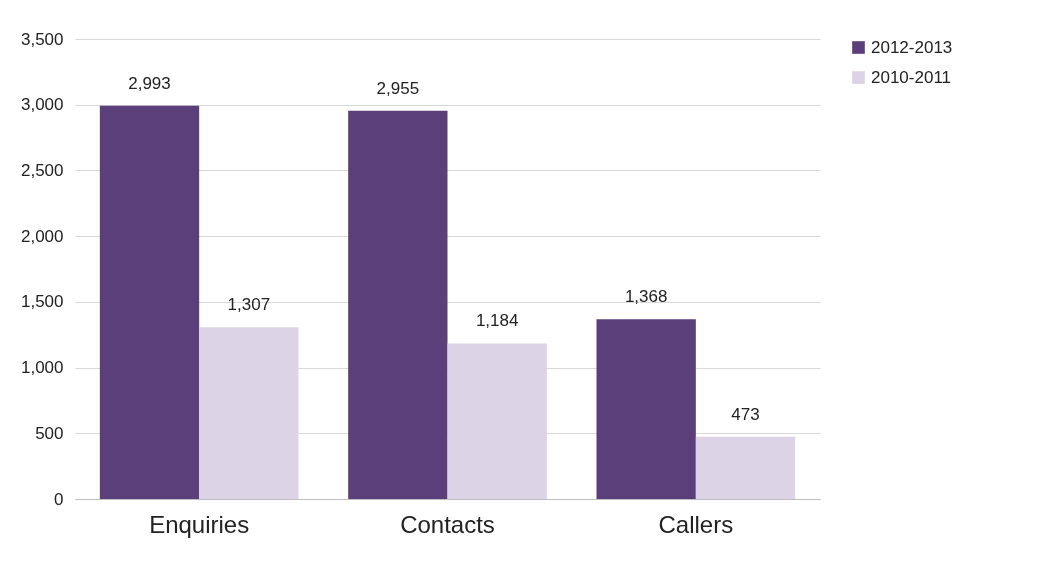  What do you see at coordinates (42, 368) in the screenshot?
I see `y-tick-label: 1,000` at bounding box center [42, 368].